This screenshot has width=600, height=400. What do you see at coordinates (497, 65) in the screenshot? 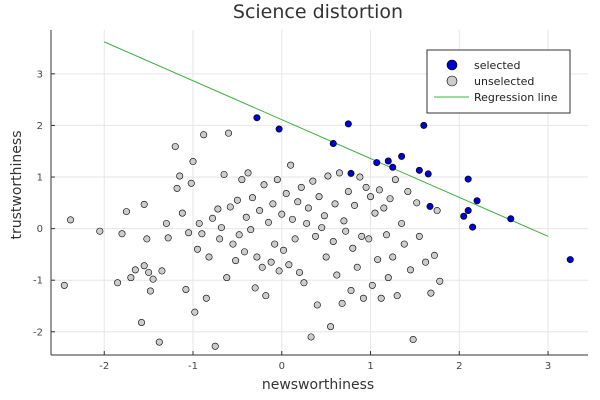
I see `legend-selected-label: selected` at bounding box center [497, 65].